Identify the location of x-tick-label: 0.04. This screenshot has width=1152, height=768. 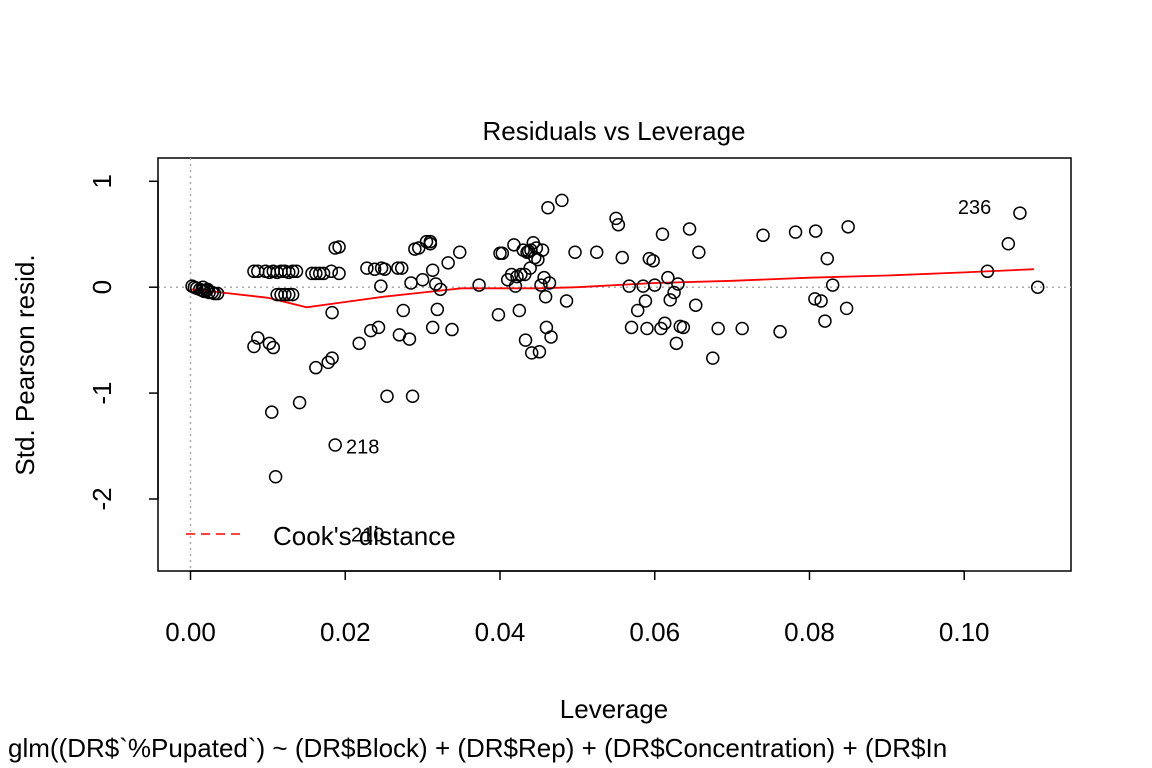
(500, 632).